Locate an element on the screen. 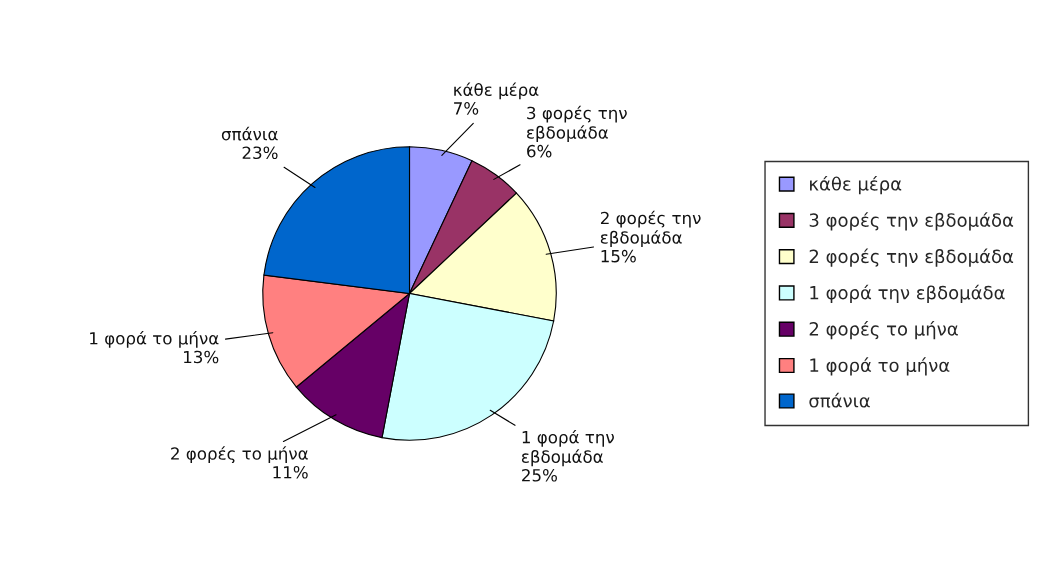 This screenshot has width=1050, height=587. data-label: σπάνια 23% is located at coordinates (249, 143).